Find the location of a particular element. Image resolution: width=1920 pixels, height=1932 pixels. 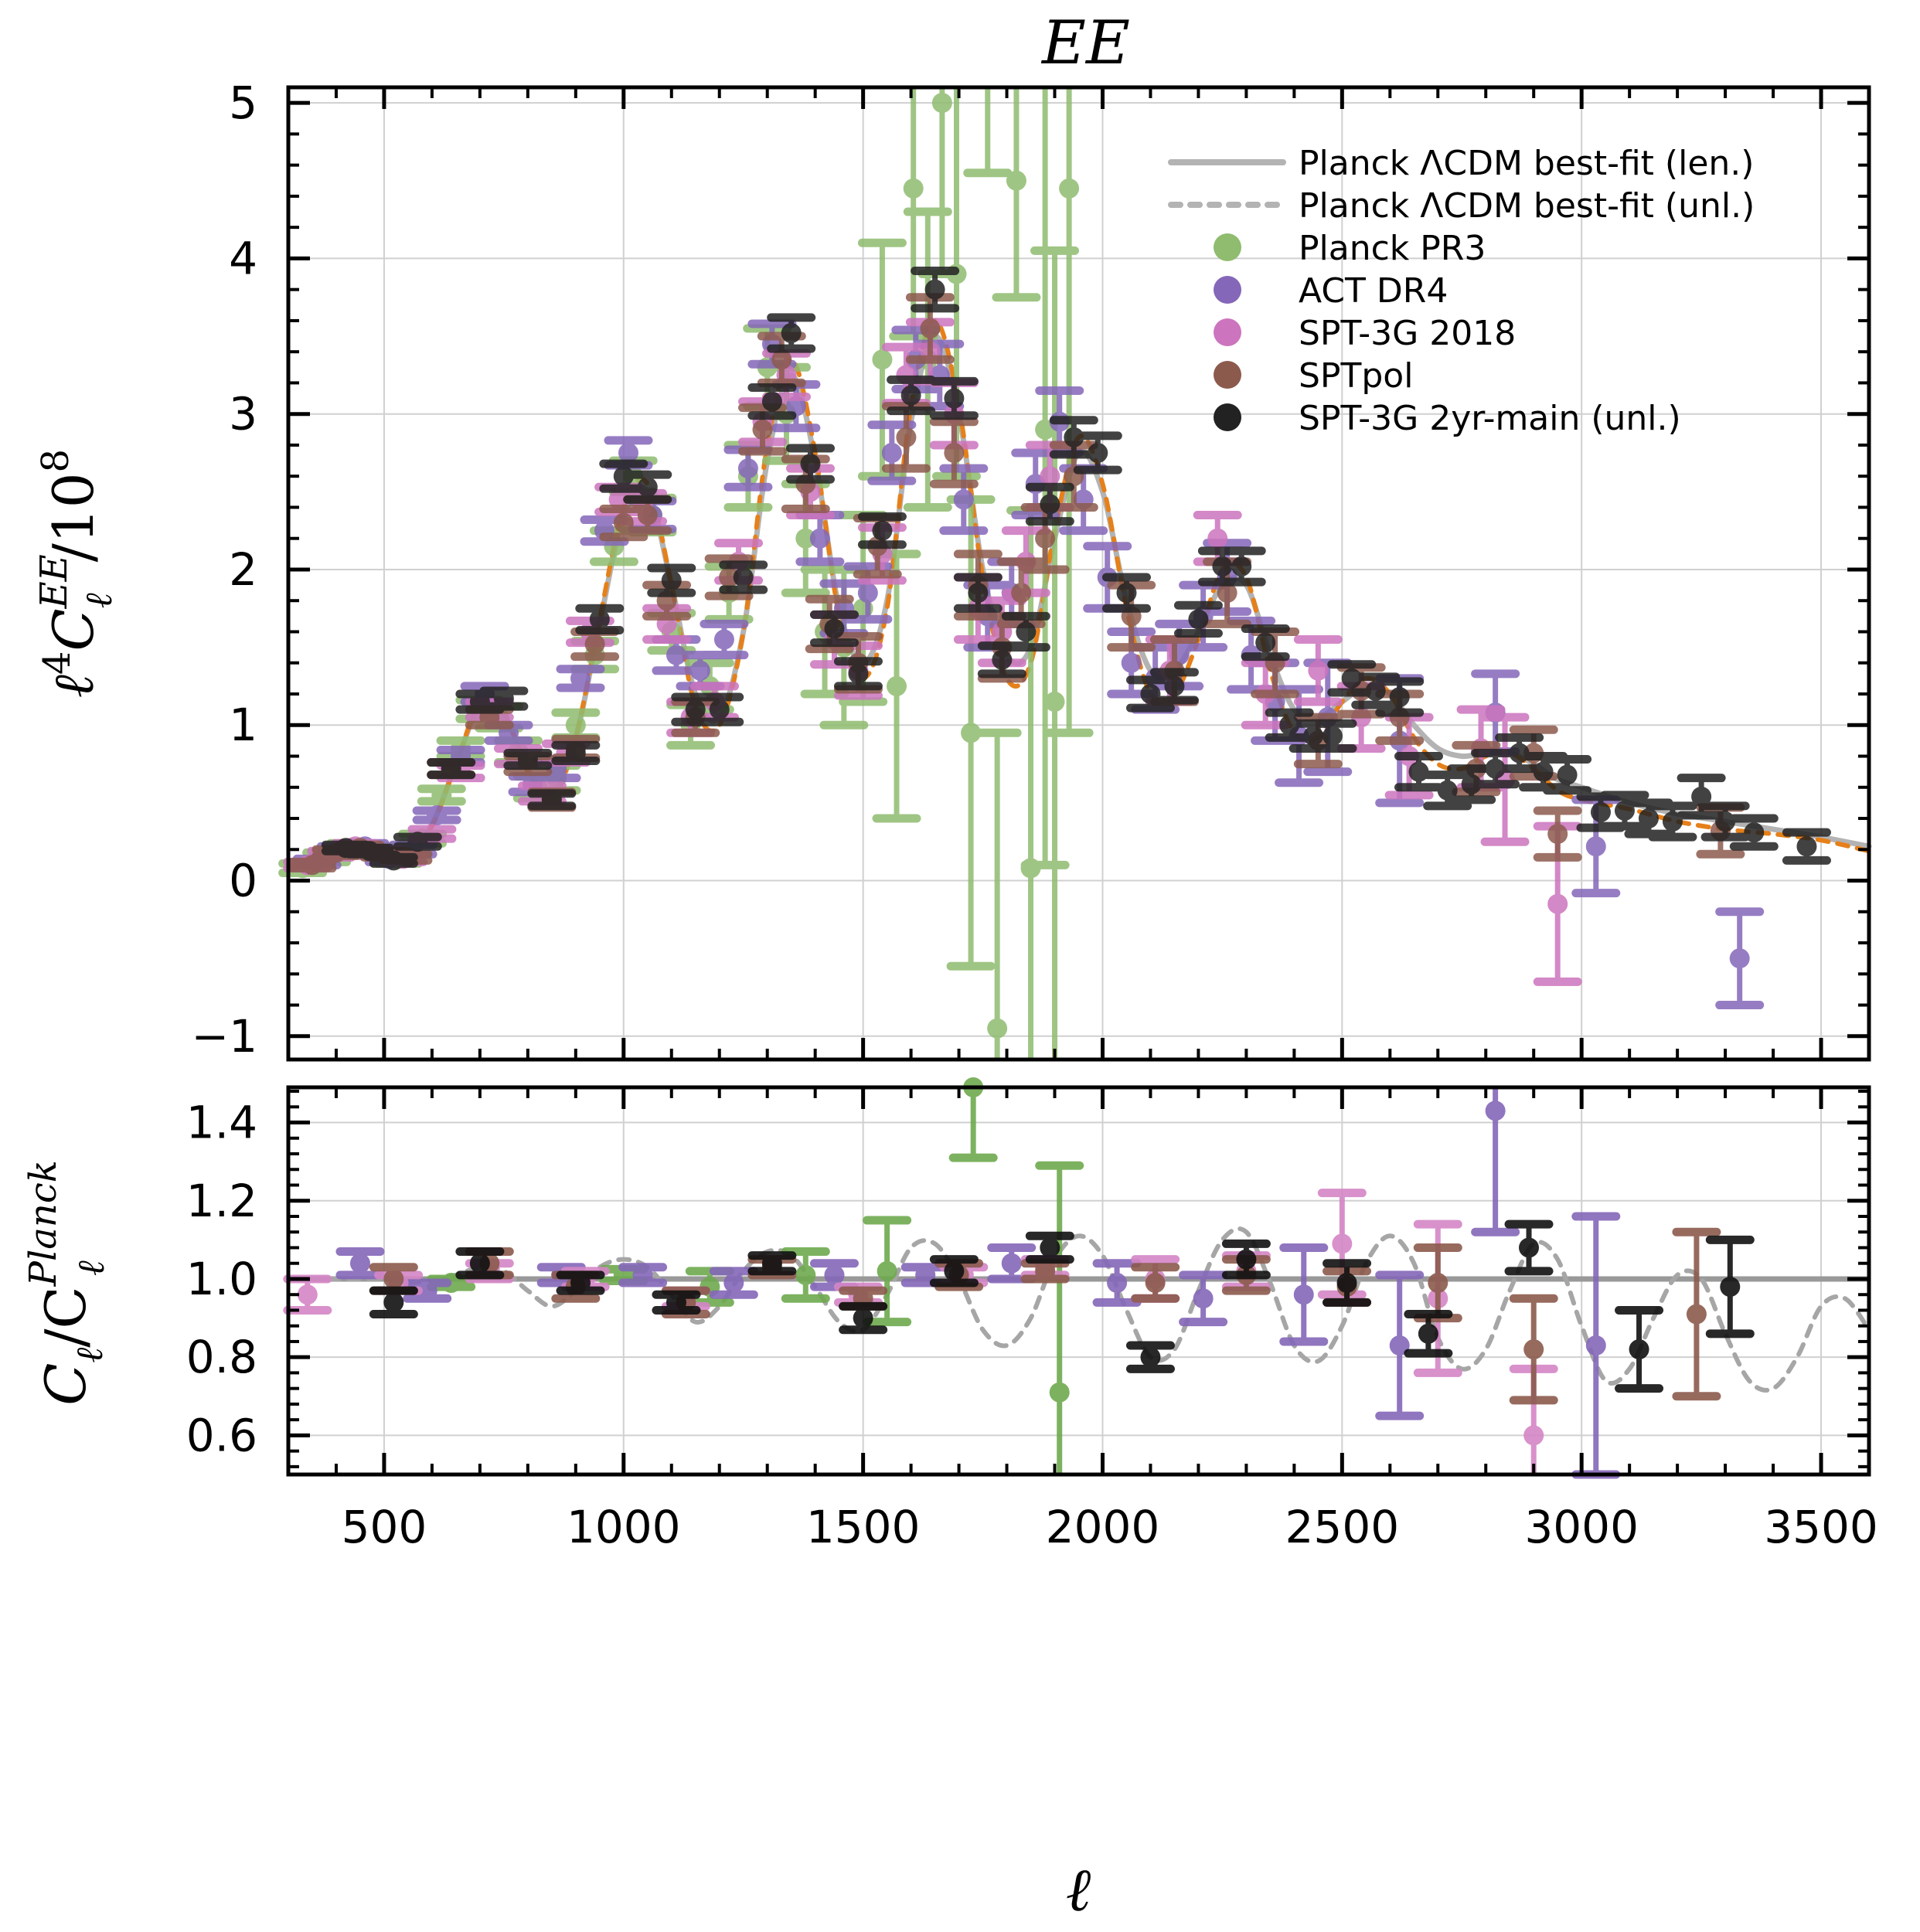

legend-entry: SPT-3G 2018 is located at coordinates (1365, 333).